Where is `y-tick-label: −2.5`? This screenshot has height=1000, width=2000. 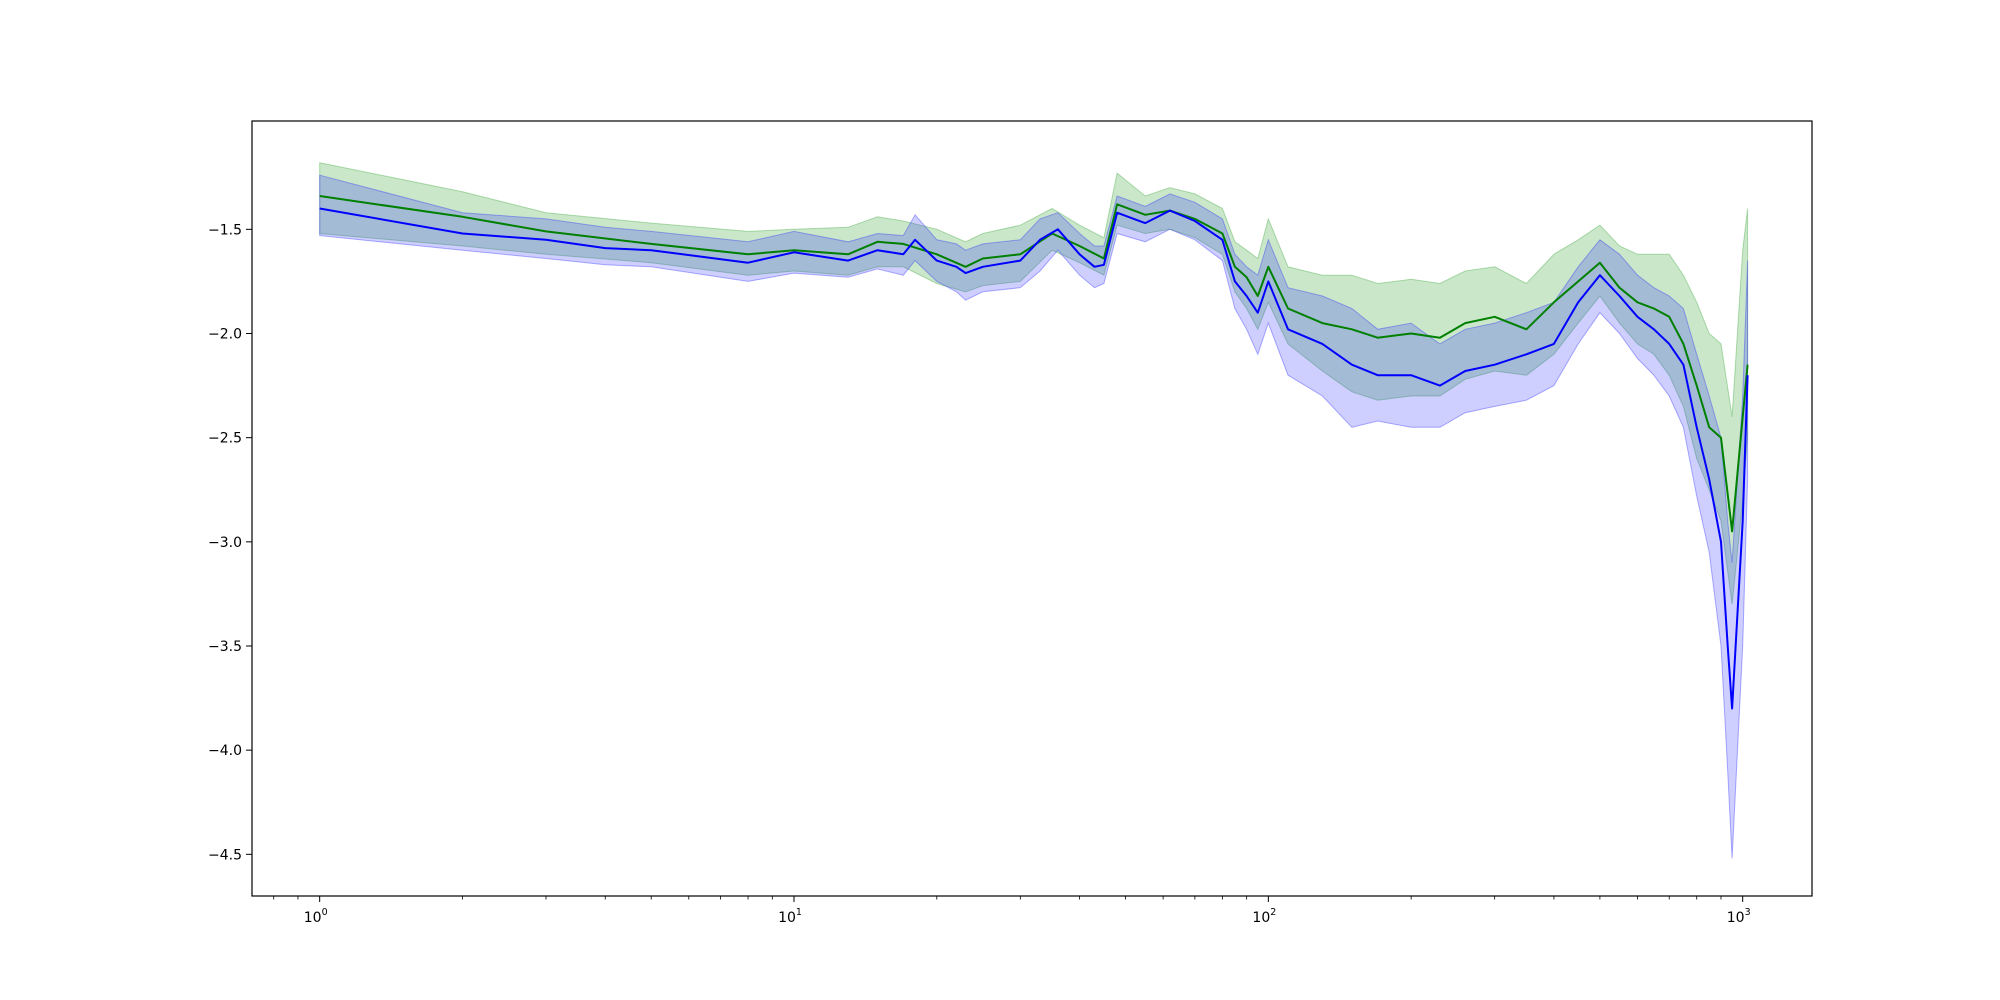
y-tick-label: −2.5 is located at coordinates (225, 439).